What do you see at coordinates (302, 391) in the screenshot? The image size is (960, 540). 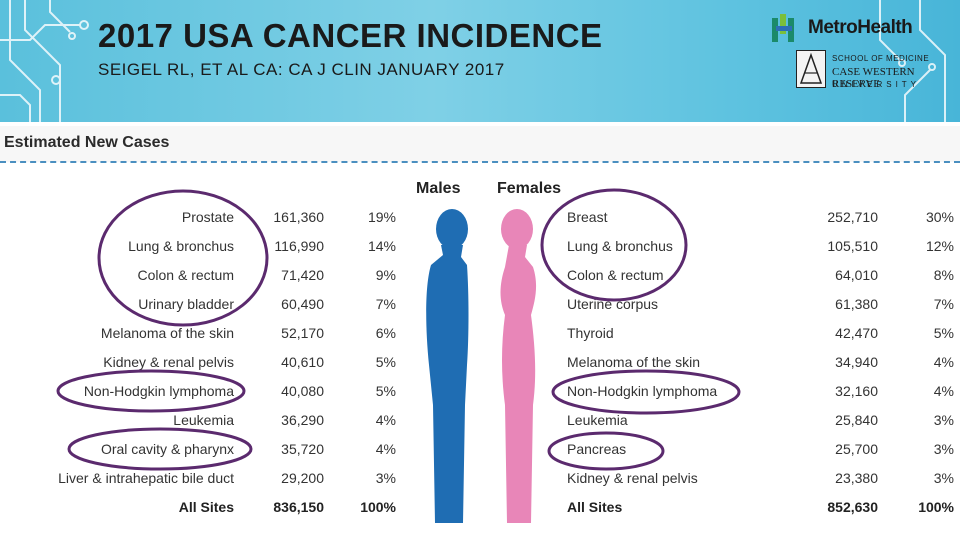 I see `male-cases: 40,080` at bounding box center [302, 391].